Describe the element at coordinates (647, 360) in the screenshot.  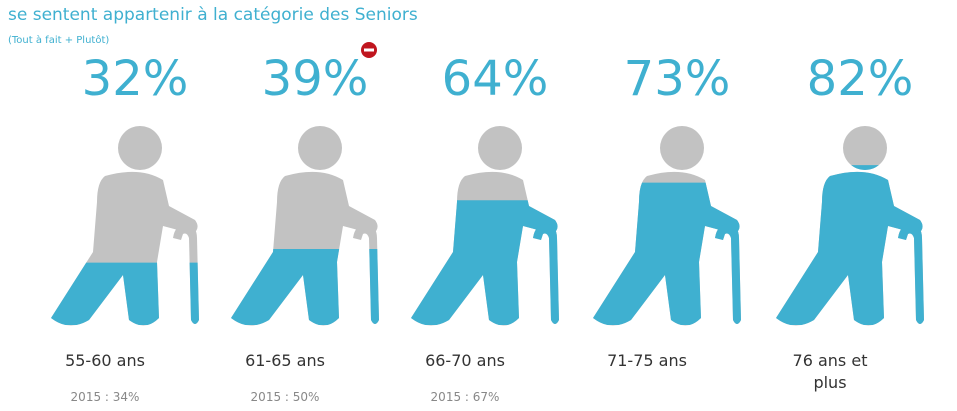
I see `category-label: 71-75 ans` at that location.